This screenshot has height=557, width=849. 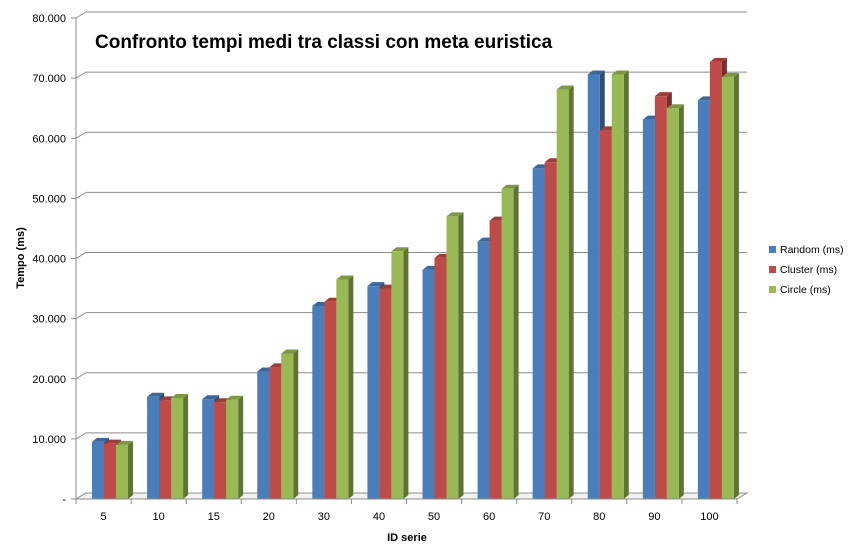 I want to click on x-tick-label: 10, so click(x=159, y=517).